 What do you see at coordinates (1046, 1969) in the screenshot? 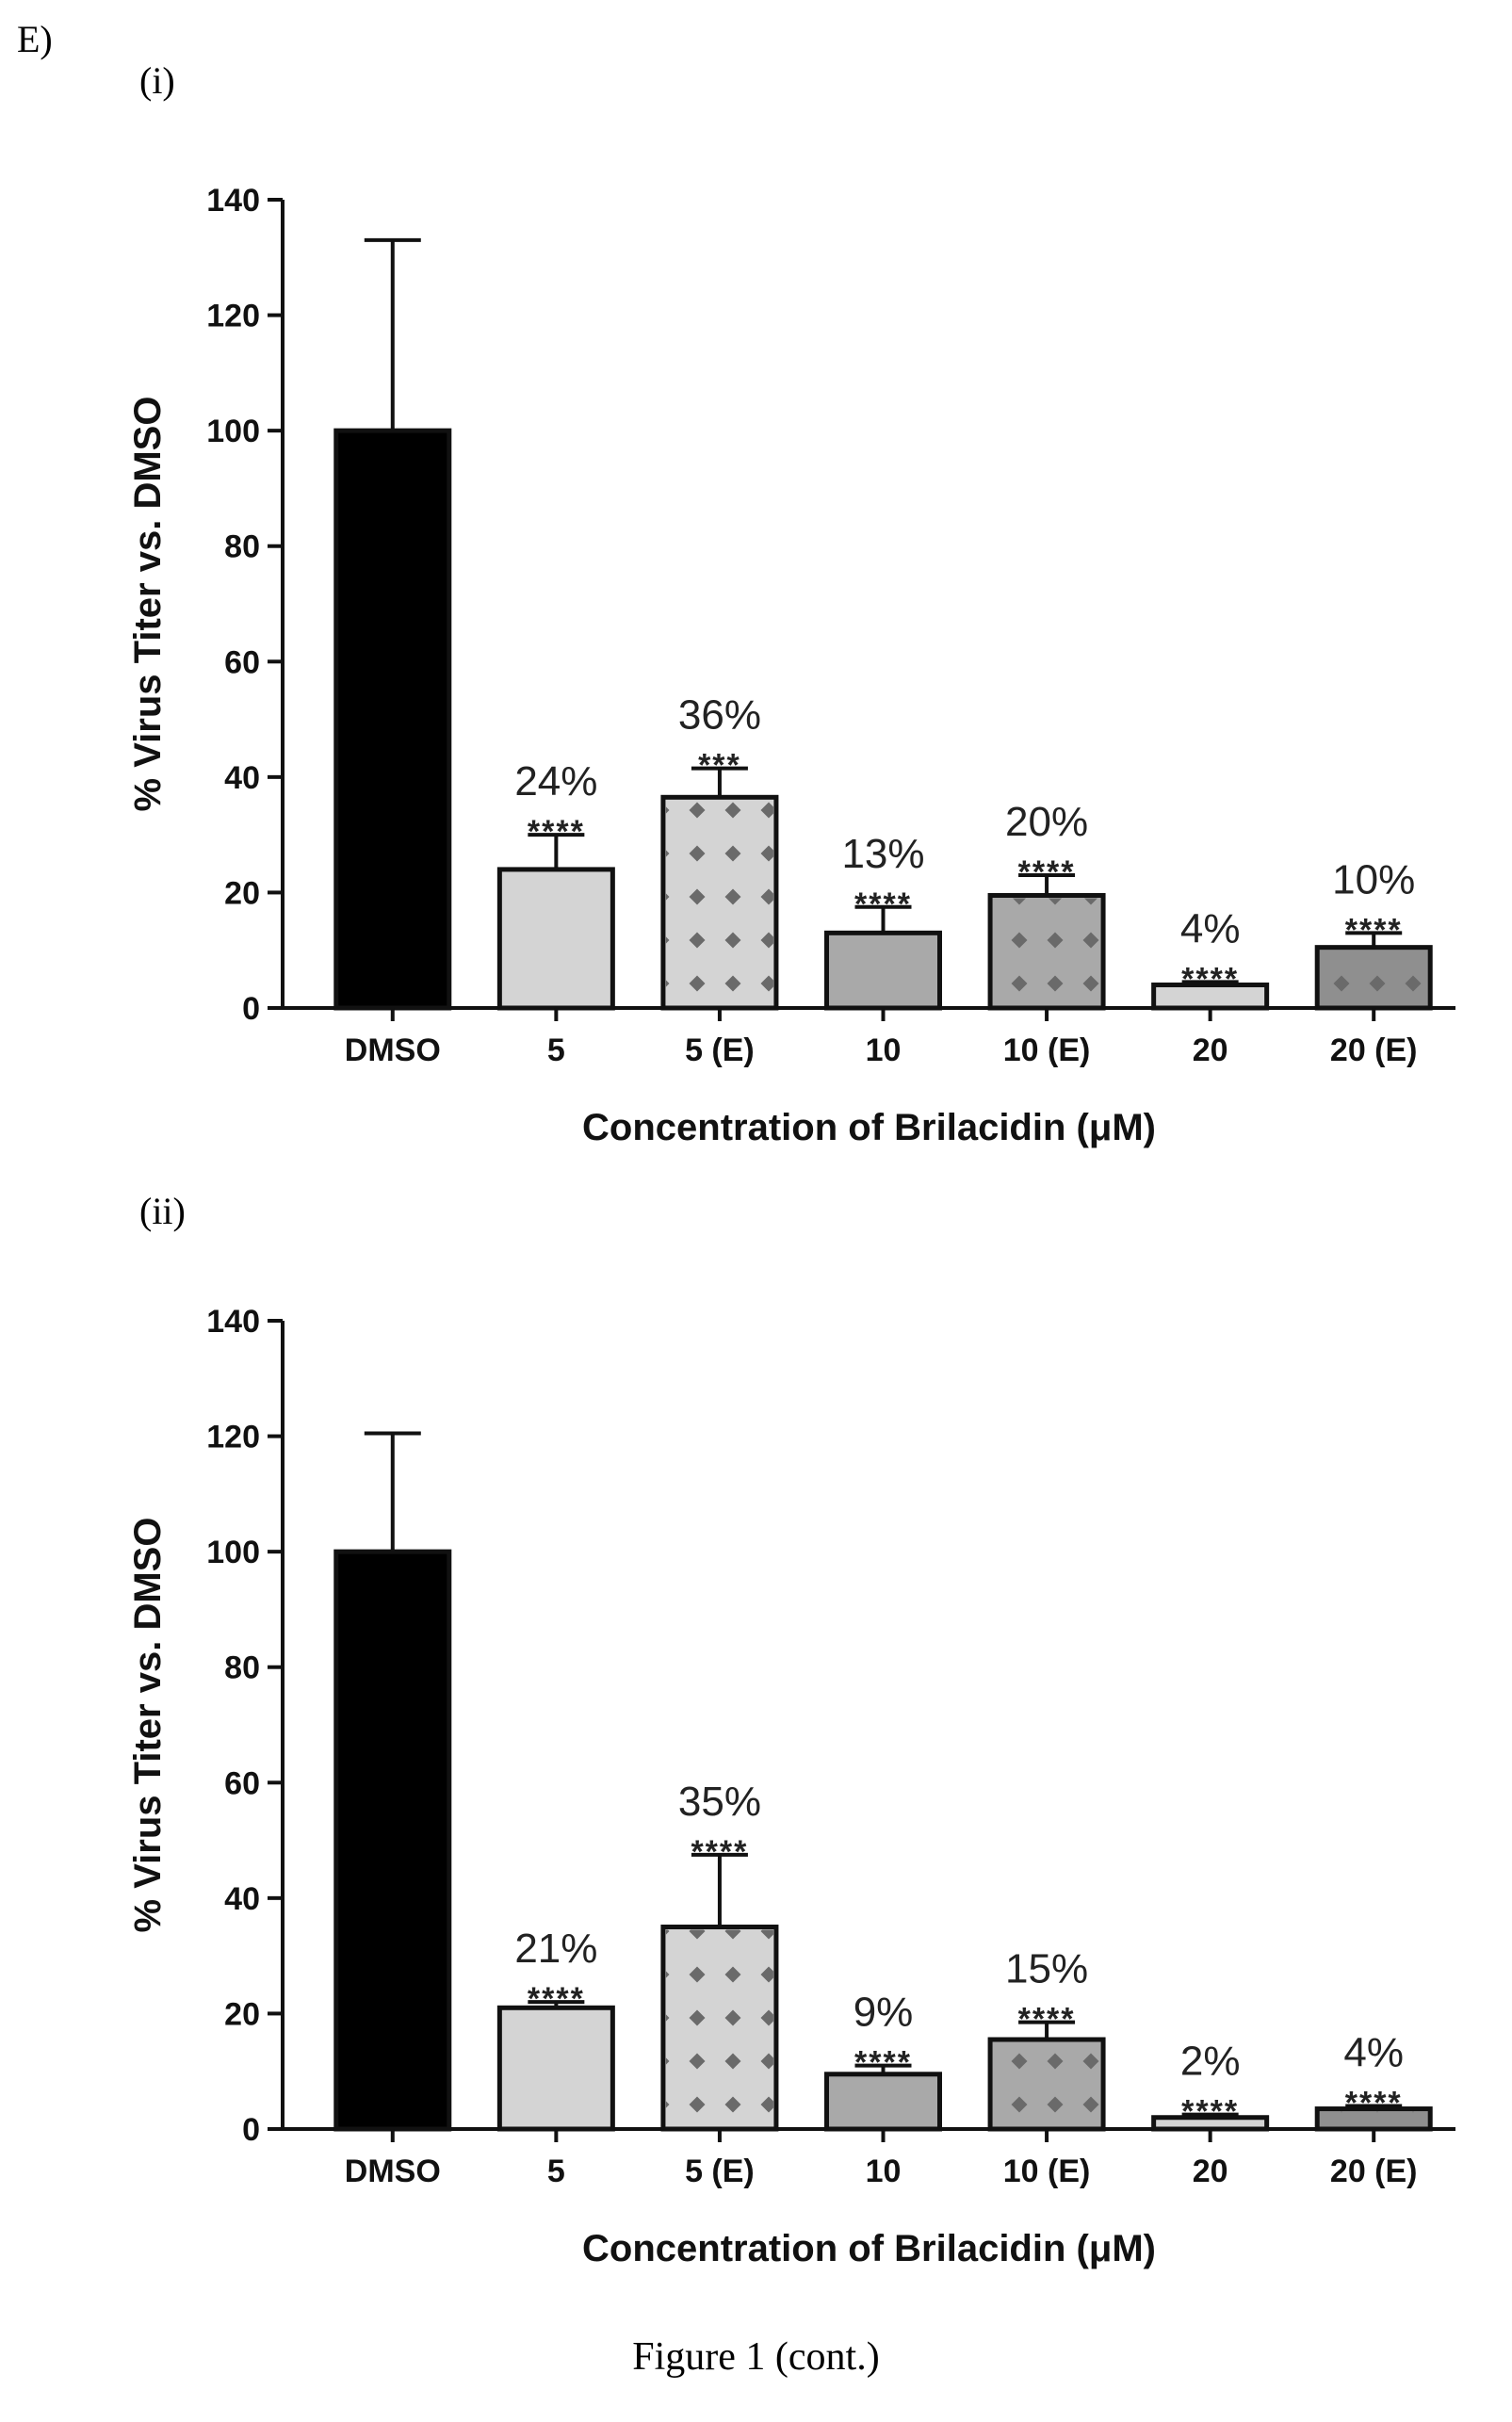
I see `percent-label: 15%` at bounding box center [1046, 1969].